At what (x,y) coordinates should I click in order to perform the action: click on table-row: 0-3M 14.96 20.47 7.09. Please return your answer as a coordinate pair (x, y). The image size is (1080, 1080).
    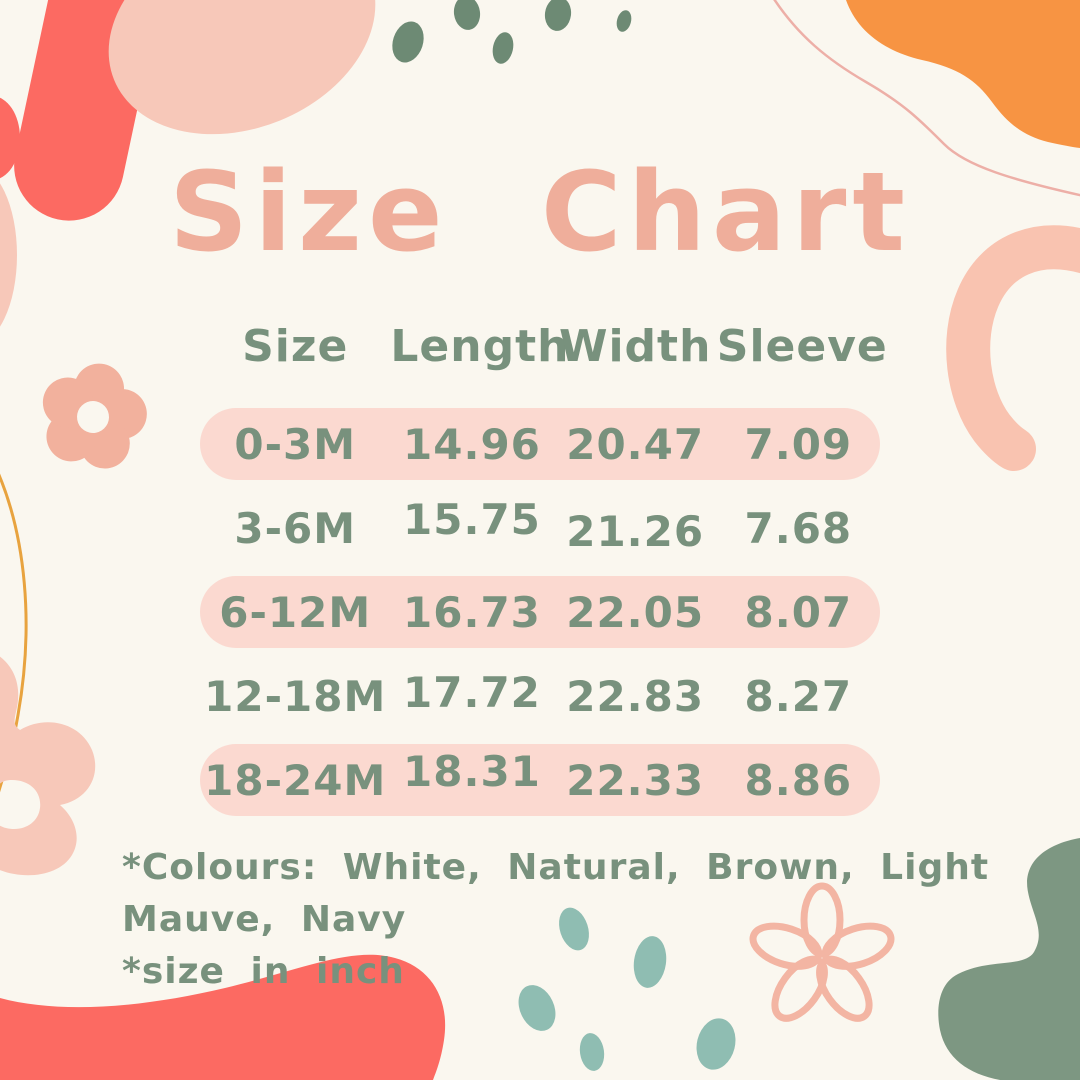
    Looking at the image, I should click on (540, 444).